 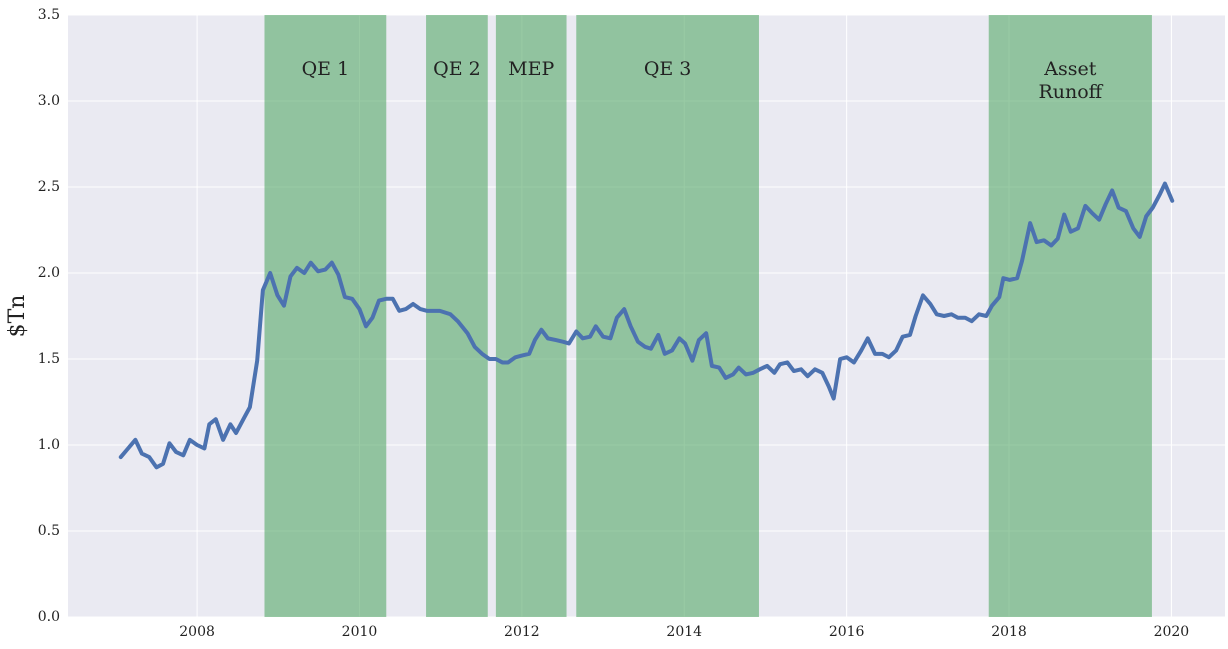 What do you see at coordinates (847, 632) in the screenshot?
I see `x-tick-label: 2016` at bounding box center [847, 632].